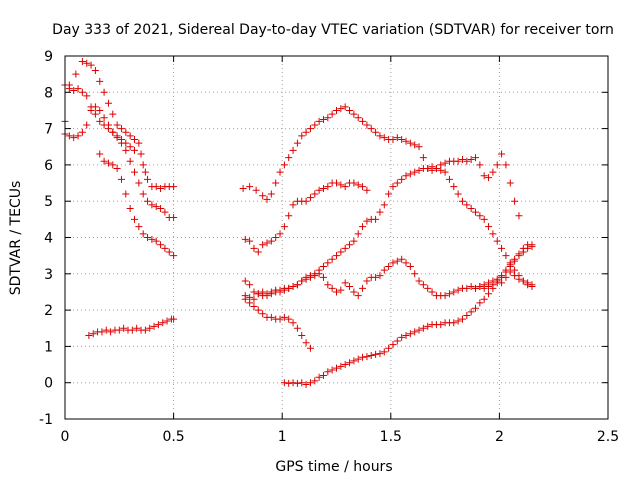  What do you see at coordinates (48, 384) in the screenshot?
I see `y-tick-label: 0` at bounding box center [48, 384].